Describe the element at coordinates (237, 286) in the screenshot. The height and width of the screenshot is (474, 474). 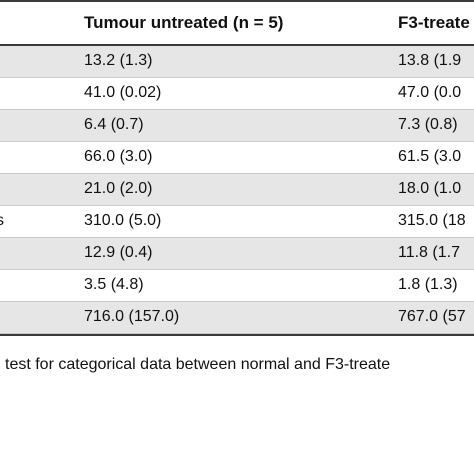
I see `table-row: 3.5 (4.8) 1.8 (1.3)` at that location.